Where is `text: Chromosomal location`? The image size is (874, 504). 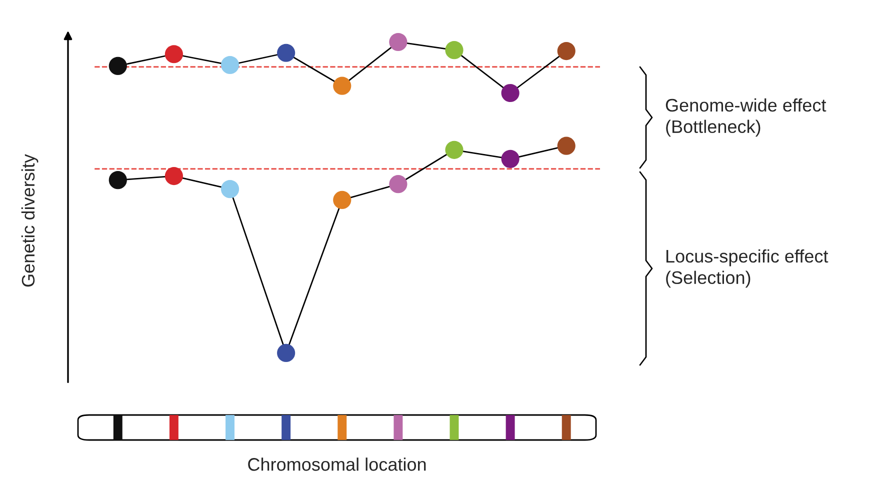 text: Chromosomal location is located at coordinates (337, 464).